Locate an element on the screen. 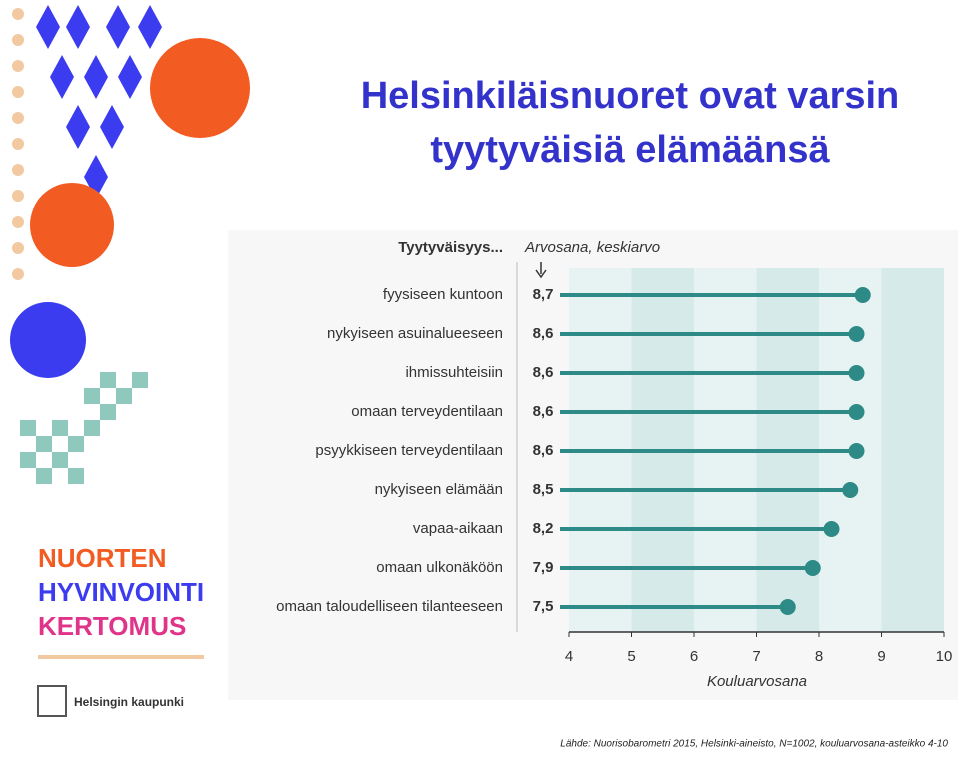 The image size is (960, 757). title: Helsinkiläisnuoret ovat varsin is located at coordinates (630, 96).